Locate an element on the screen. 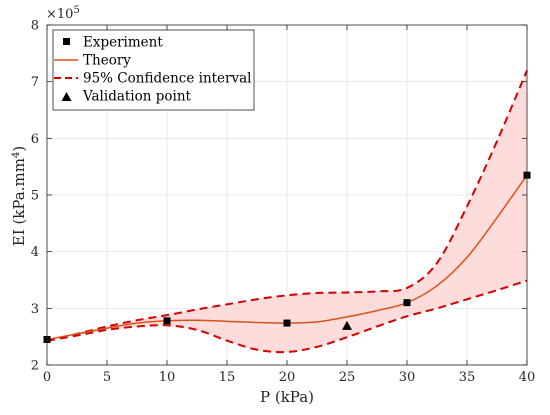 The height and width of the screenshot is (415, 550). y-tick-label: 4 is located at coordinates (35, 252).